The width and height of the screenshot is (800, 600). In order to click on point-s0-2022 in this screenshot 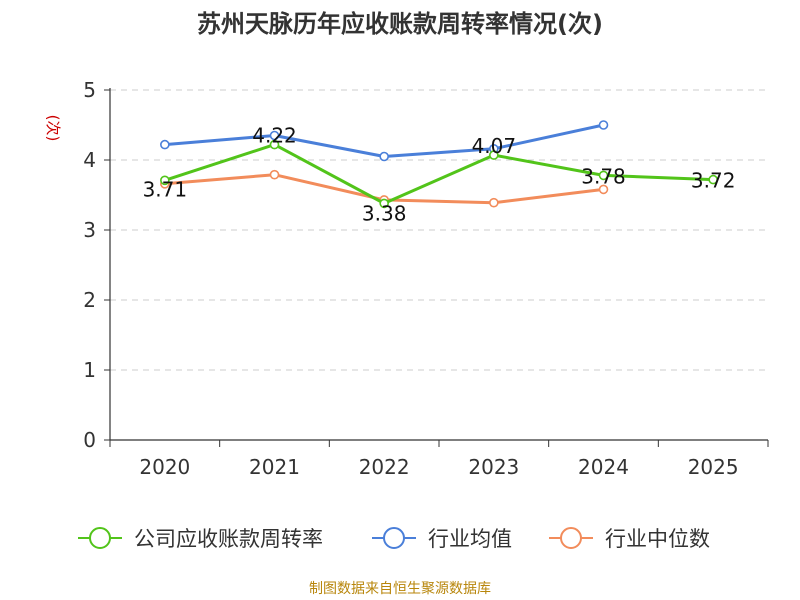, I will do `click(384, 203)`.